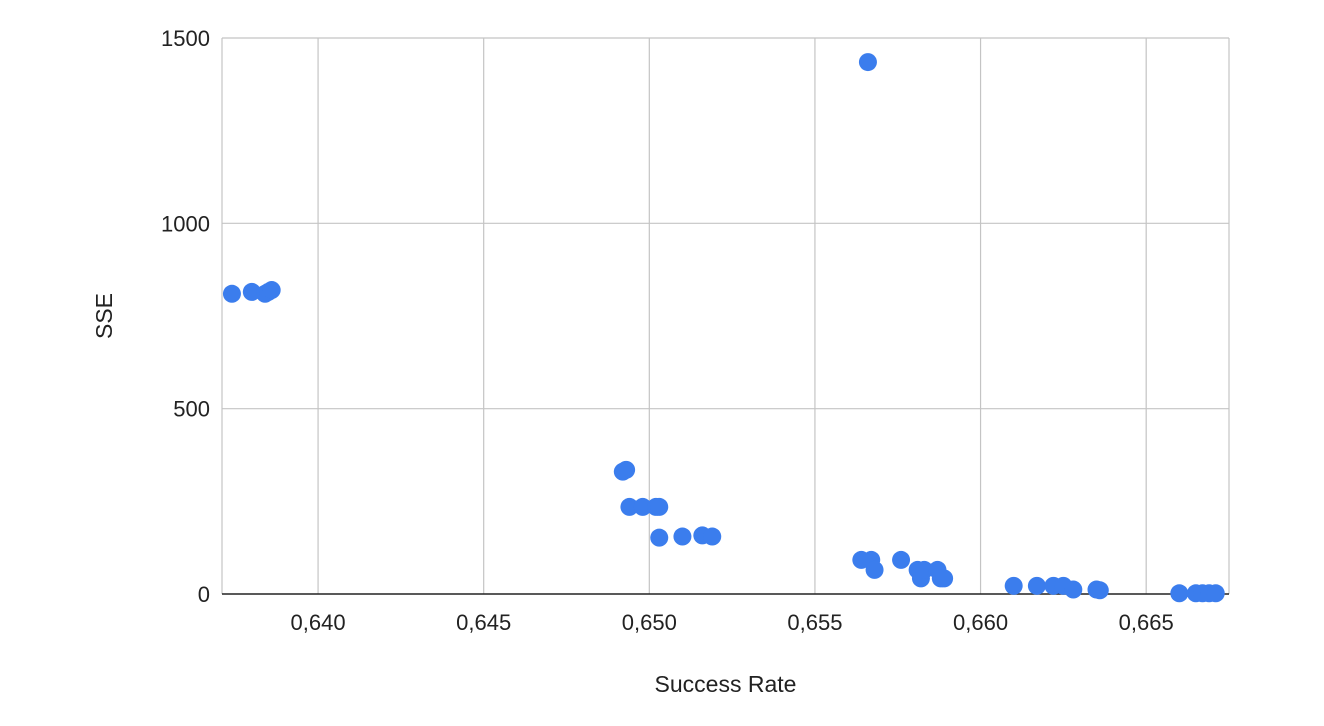  Describe the element at coordinates (185, 223) in the screenshot. I see `y-tick-label: 1000` at that location.